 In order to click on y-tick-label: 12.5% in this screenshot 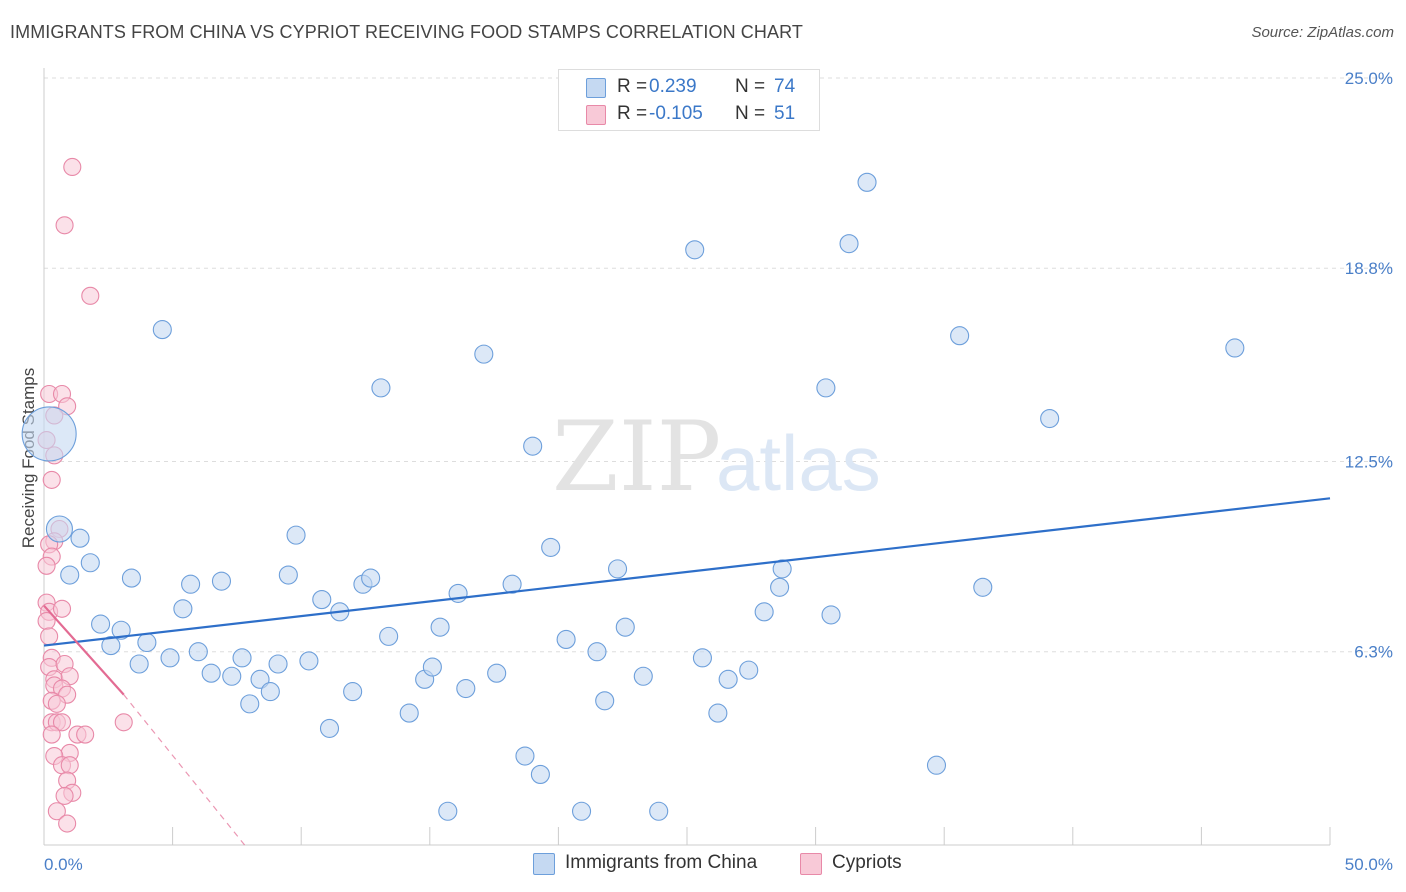, I will do `click(1369, 462)`.